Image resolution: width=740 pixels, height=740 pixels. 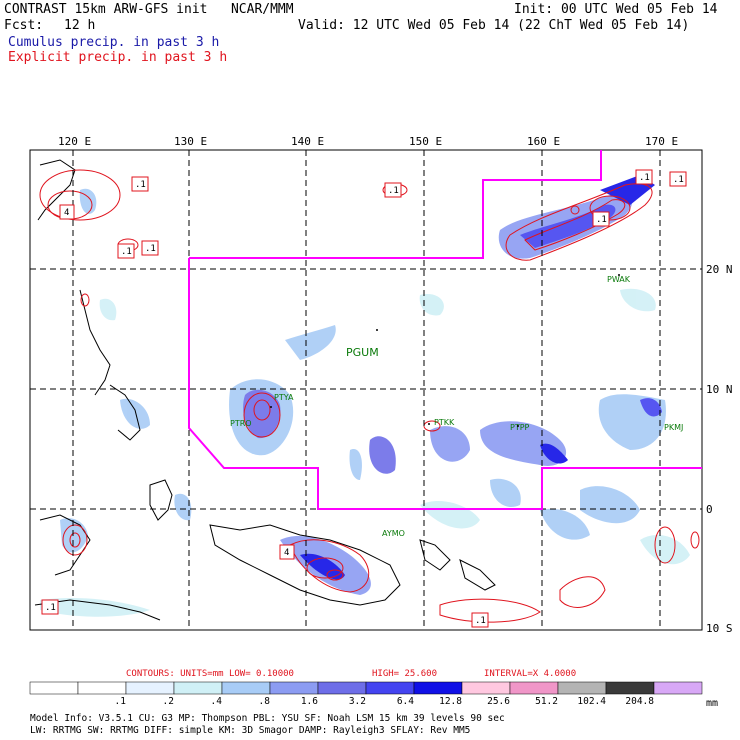 I want to click on lat-label: 20 N, so click(x=719, y=269).